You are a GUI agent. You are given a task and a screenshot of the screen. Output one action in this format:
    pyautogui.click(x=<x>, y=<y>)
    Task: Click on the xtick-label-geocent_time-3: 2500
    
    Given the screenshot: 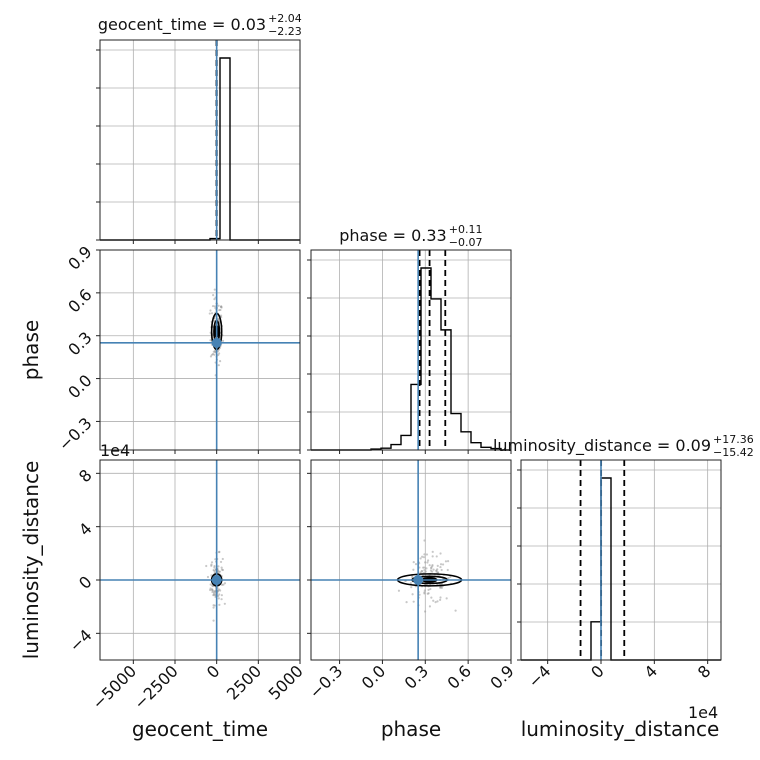 What is the action you would take?
    pyautogui.click(x=244, y=682)
    